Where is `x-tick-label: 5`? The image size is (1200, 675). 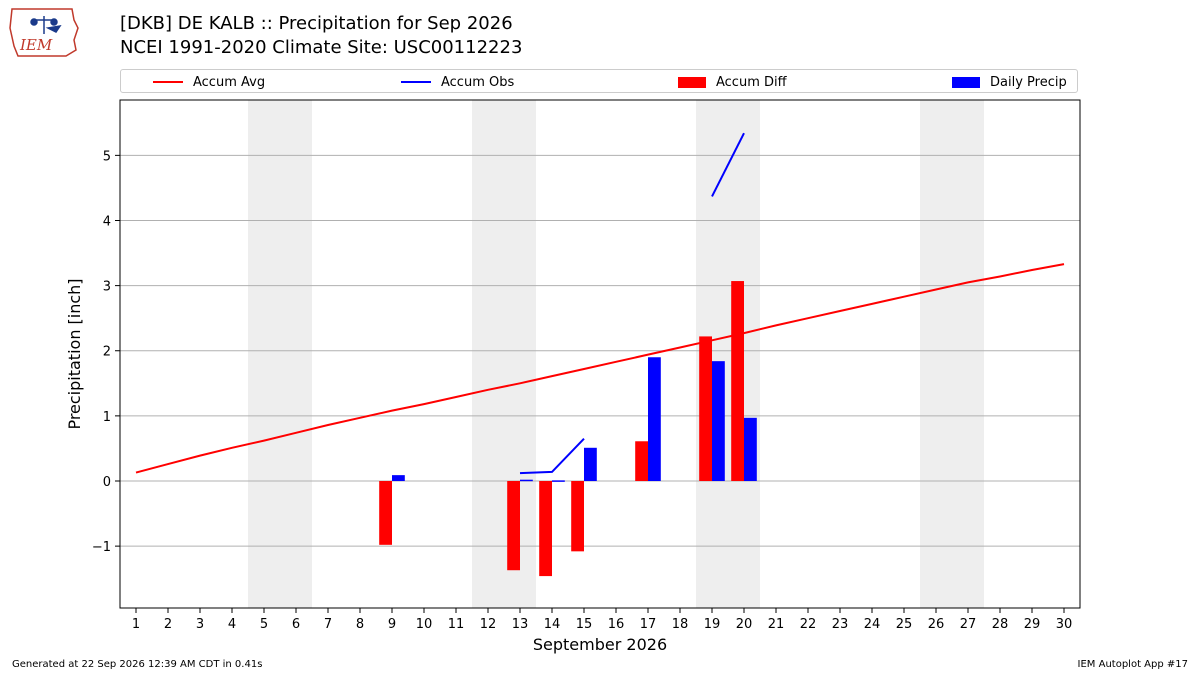 x-tick-label: 5 is located at coordinates (264, 624).